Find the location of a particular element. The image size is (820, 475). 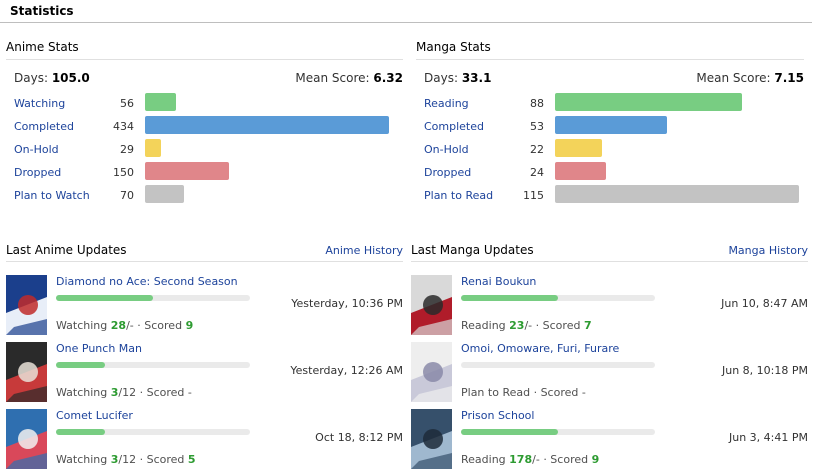

manga-mean-value: 7.15 is located at coordinates (789, 78).